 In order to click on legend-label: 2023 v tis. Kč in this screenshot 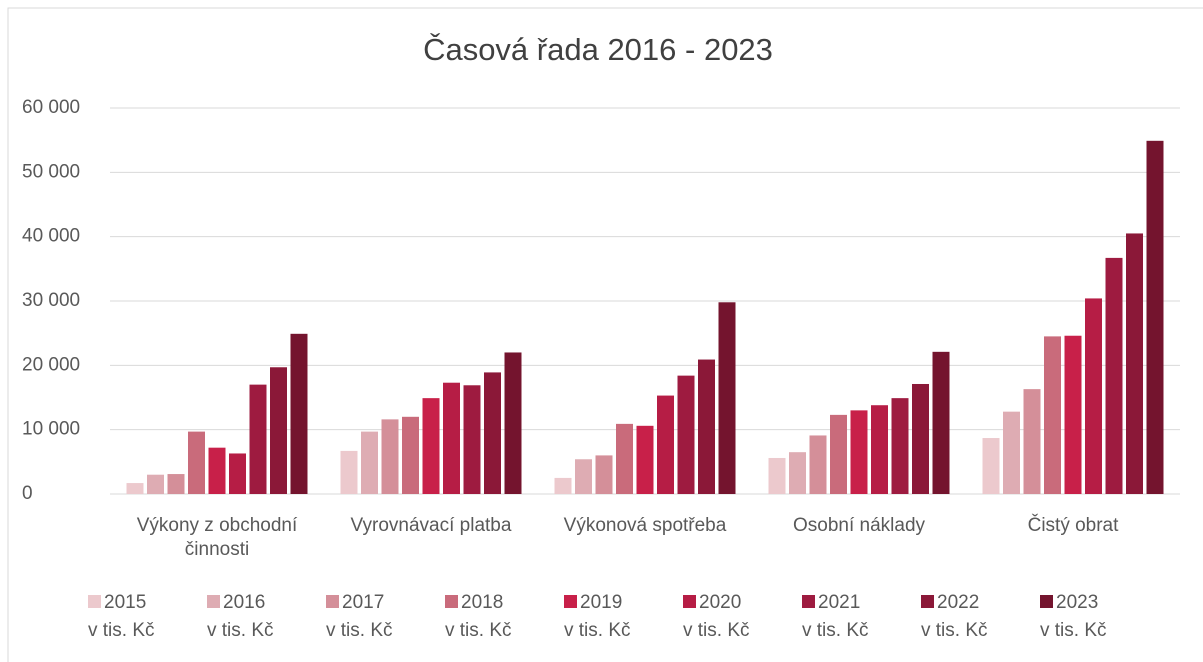, I will do `click(1073, 616)`.